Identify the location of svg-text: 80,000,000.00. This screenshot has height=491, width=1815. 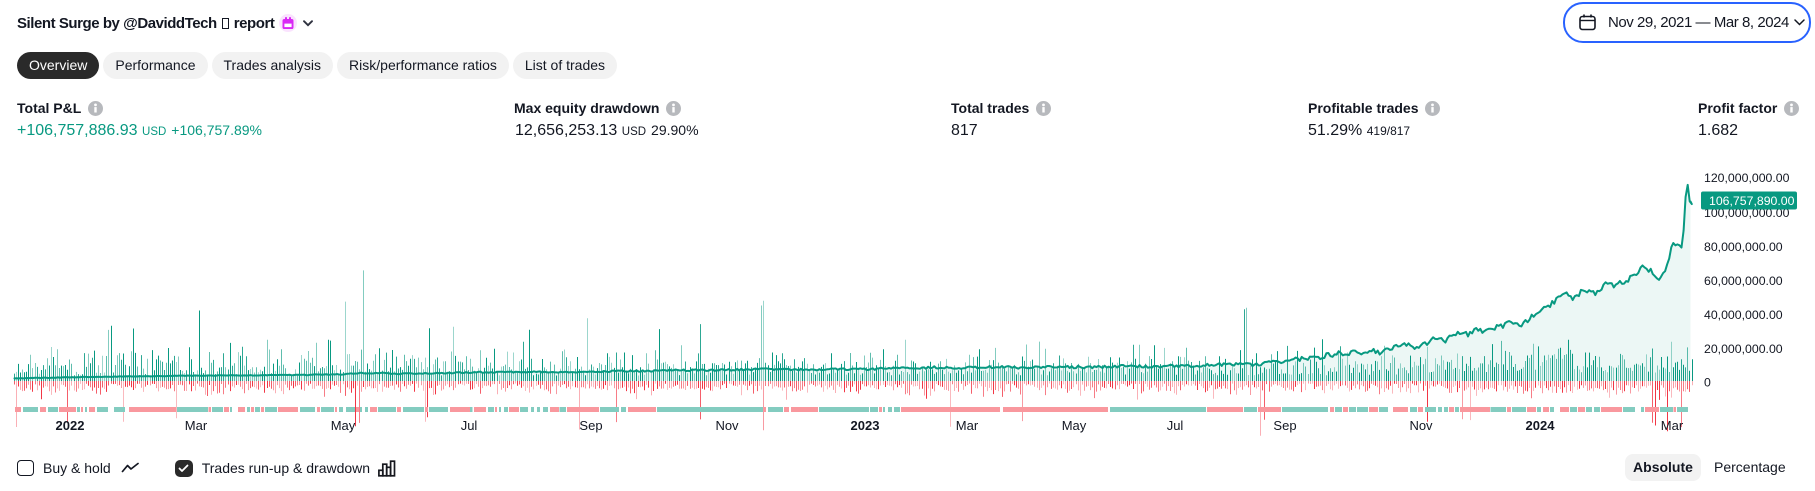
(1743, 247).